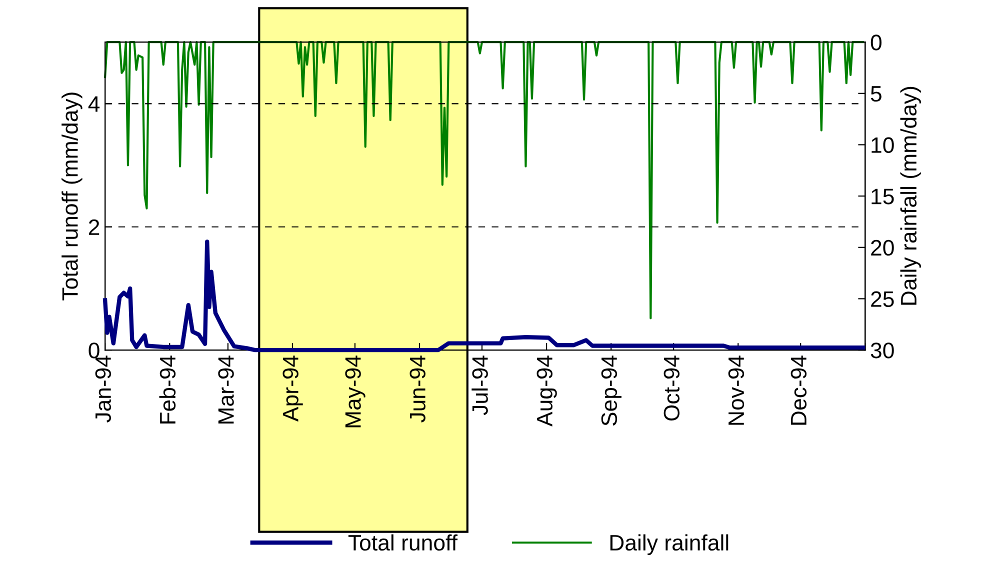 The image size is (982, 561). I want to click on y-tick-label: 2, so click(94, 227).